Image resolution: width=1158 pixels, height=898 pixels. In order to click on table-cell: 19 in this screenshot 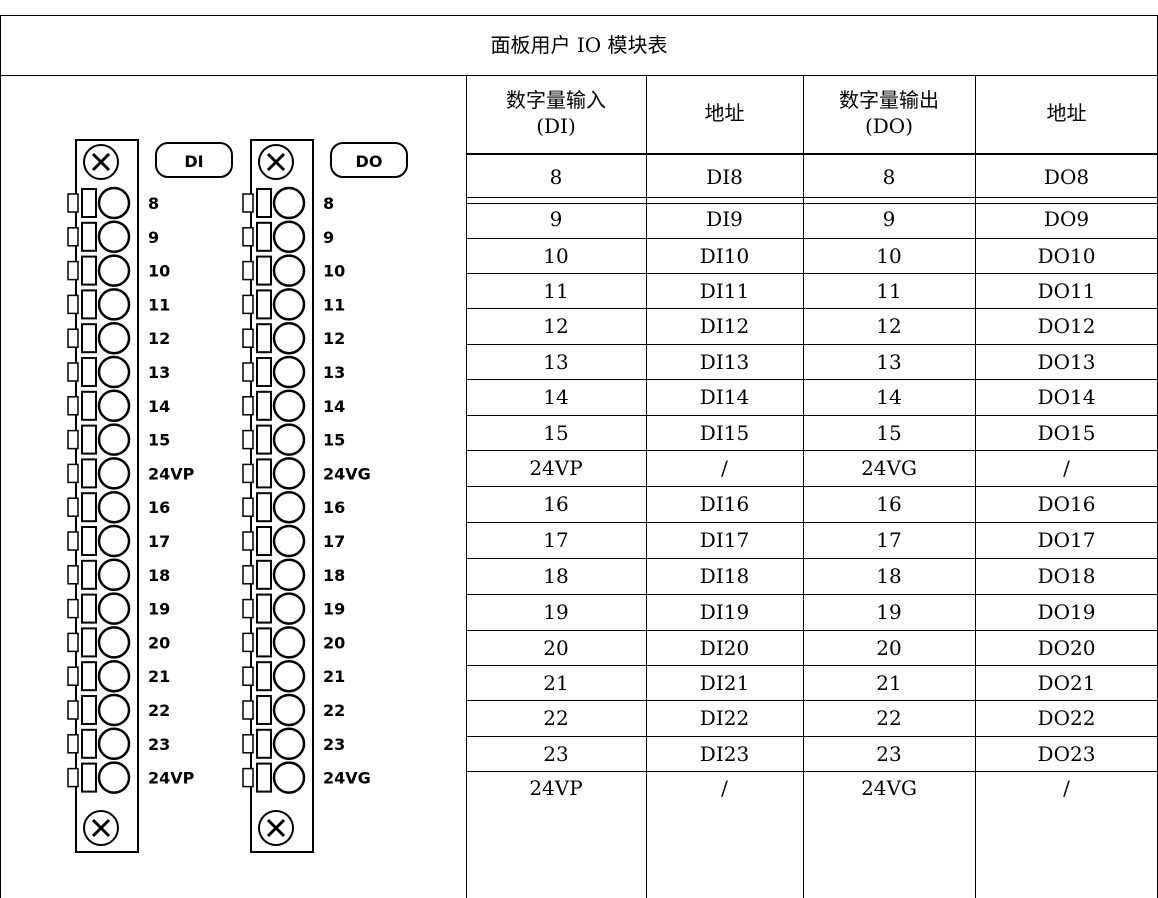, I will do `click(556, 612)`.